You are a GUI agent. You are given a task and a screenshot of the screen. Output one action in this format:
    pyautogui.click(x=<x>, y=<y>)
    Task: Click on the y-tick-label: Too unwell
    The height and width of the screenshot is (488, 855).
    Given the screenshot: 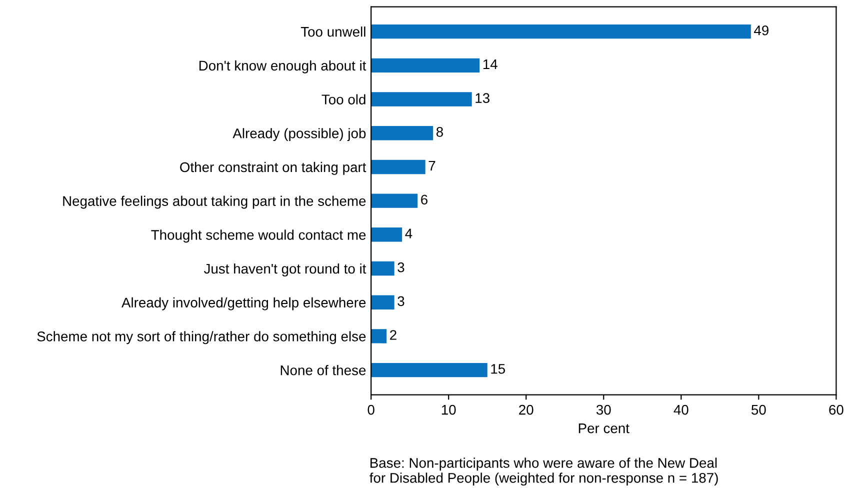 What is the action you would take?
    pyautogui.click(x=333, y=31)
    